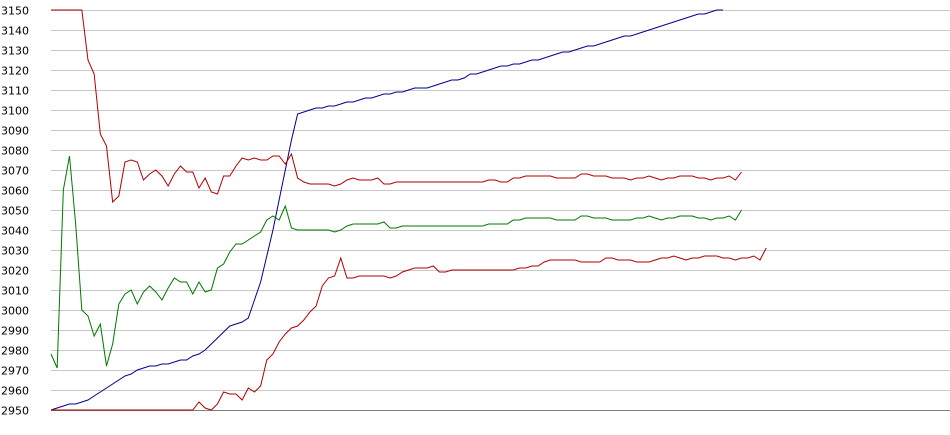 This screenshot has height=435, width=950. I want to click on y-tick-label: 3070, so click(15, 171).